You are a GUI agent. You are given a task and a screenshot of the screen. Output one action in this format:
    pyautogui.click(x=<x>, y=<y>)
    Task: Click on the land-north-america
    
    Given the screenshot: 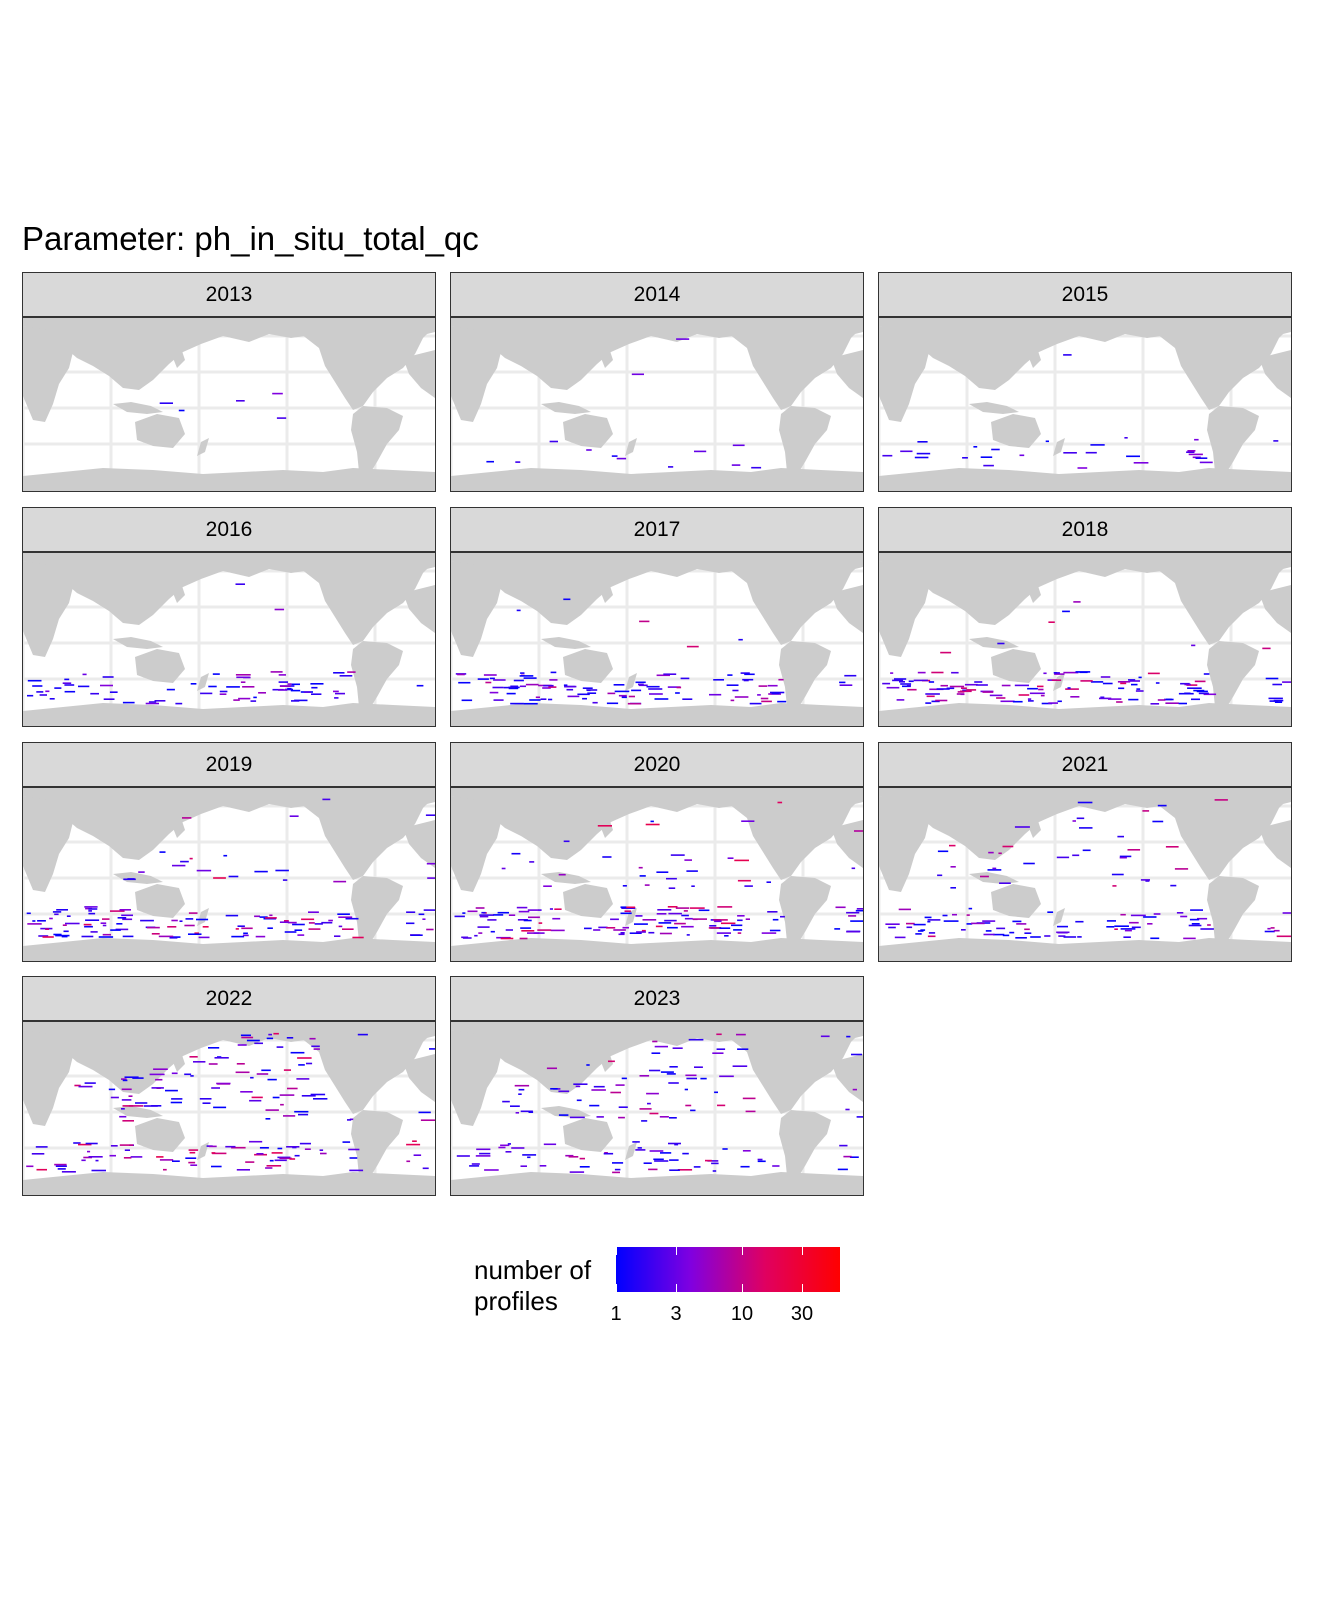 What is the action you would take?
    pyautogui.click(x=364, y=599)
    